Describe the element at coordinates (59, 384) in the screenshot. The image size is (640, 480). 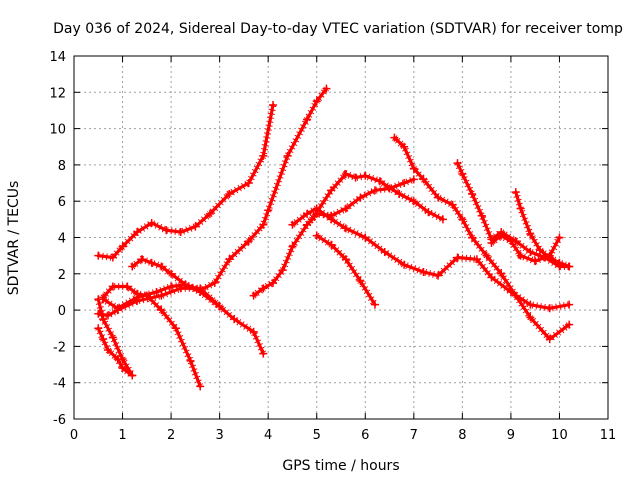
I see `y-tick-label: -4` at that location.